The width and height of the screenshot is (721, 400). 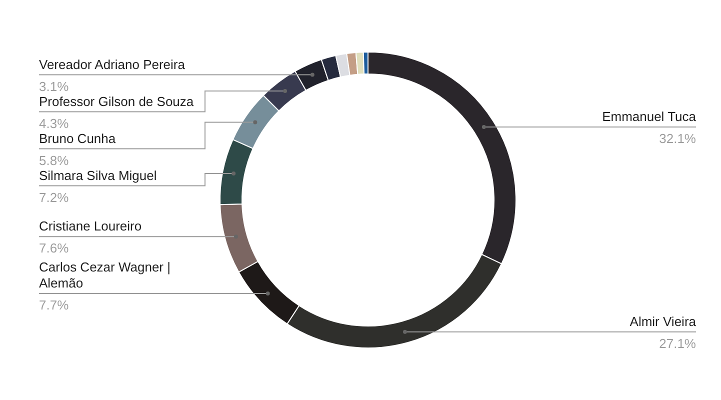 I want to click on data-label: 7.2%, so click(x=54, y=197).